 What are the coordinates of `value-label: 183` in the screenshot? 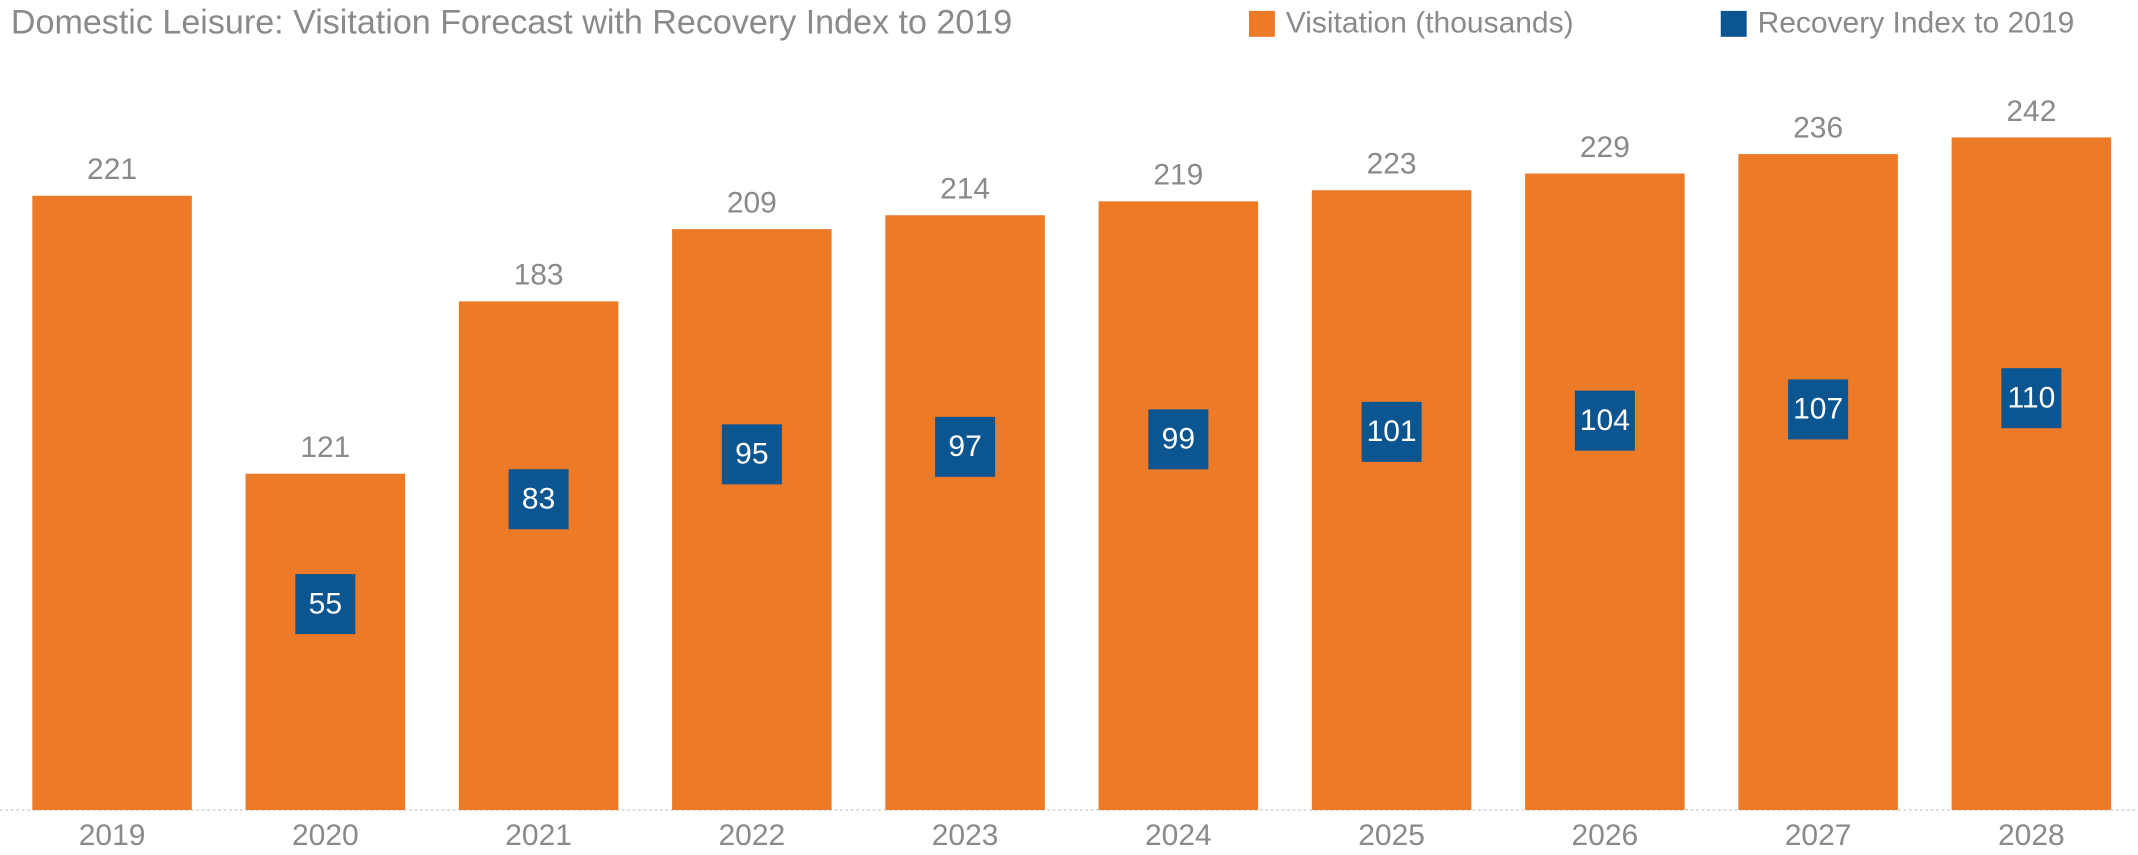 It's located at (539, 275).